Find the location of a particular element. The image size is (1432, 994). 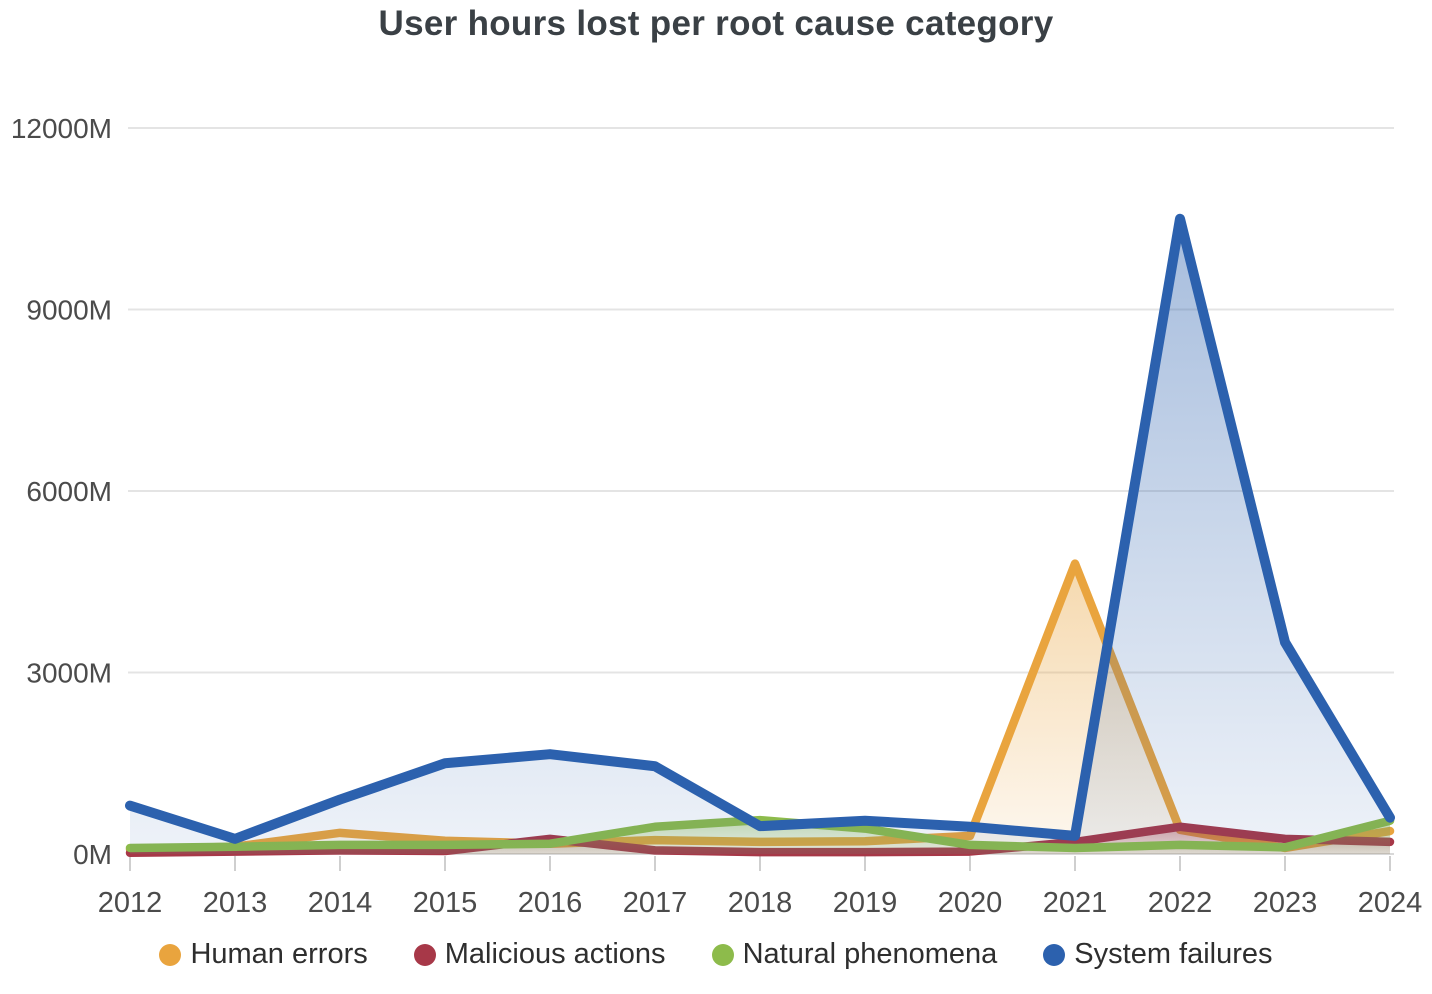

x-axis-label-2015: 2015 is located at coordinates (445, 903).